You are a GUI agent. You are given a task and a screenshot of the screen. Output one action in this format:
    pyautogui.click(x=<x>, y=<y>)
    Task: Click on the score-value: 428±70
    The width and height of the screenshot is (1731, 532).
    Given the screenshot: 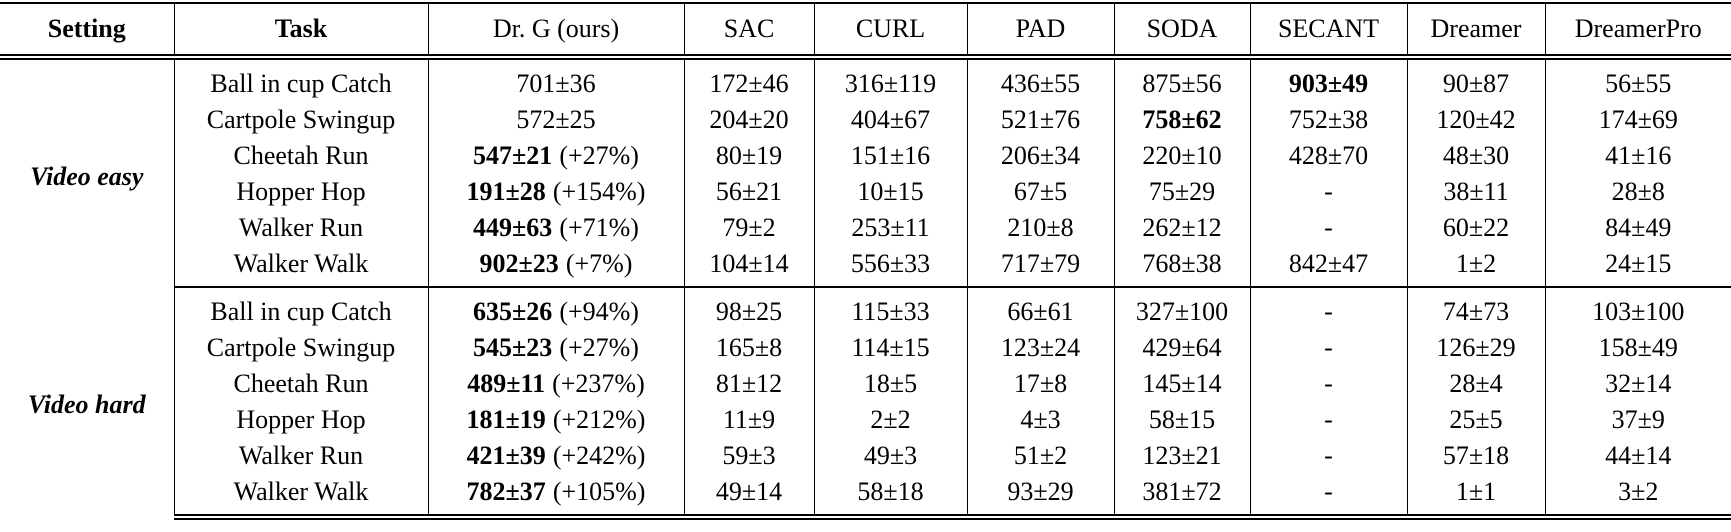 What is the action you would take?
    pyautogui.click(x=1328, y=155)
    